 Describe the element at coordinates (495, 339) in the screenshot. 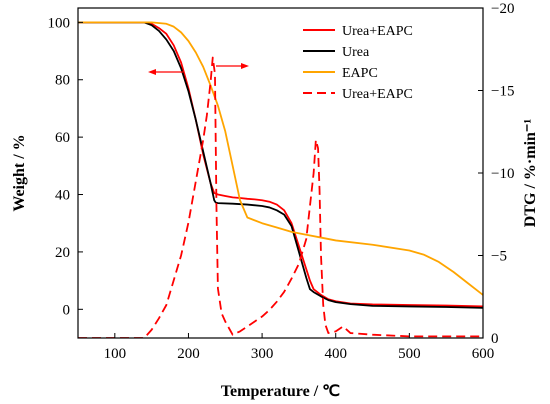

I see `y-right-tick-label: 0` at that location.